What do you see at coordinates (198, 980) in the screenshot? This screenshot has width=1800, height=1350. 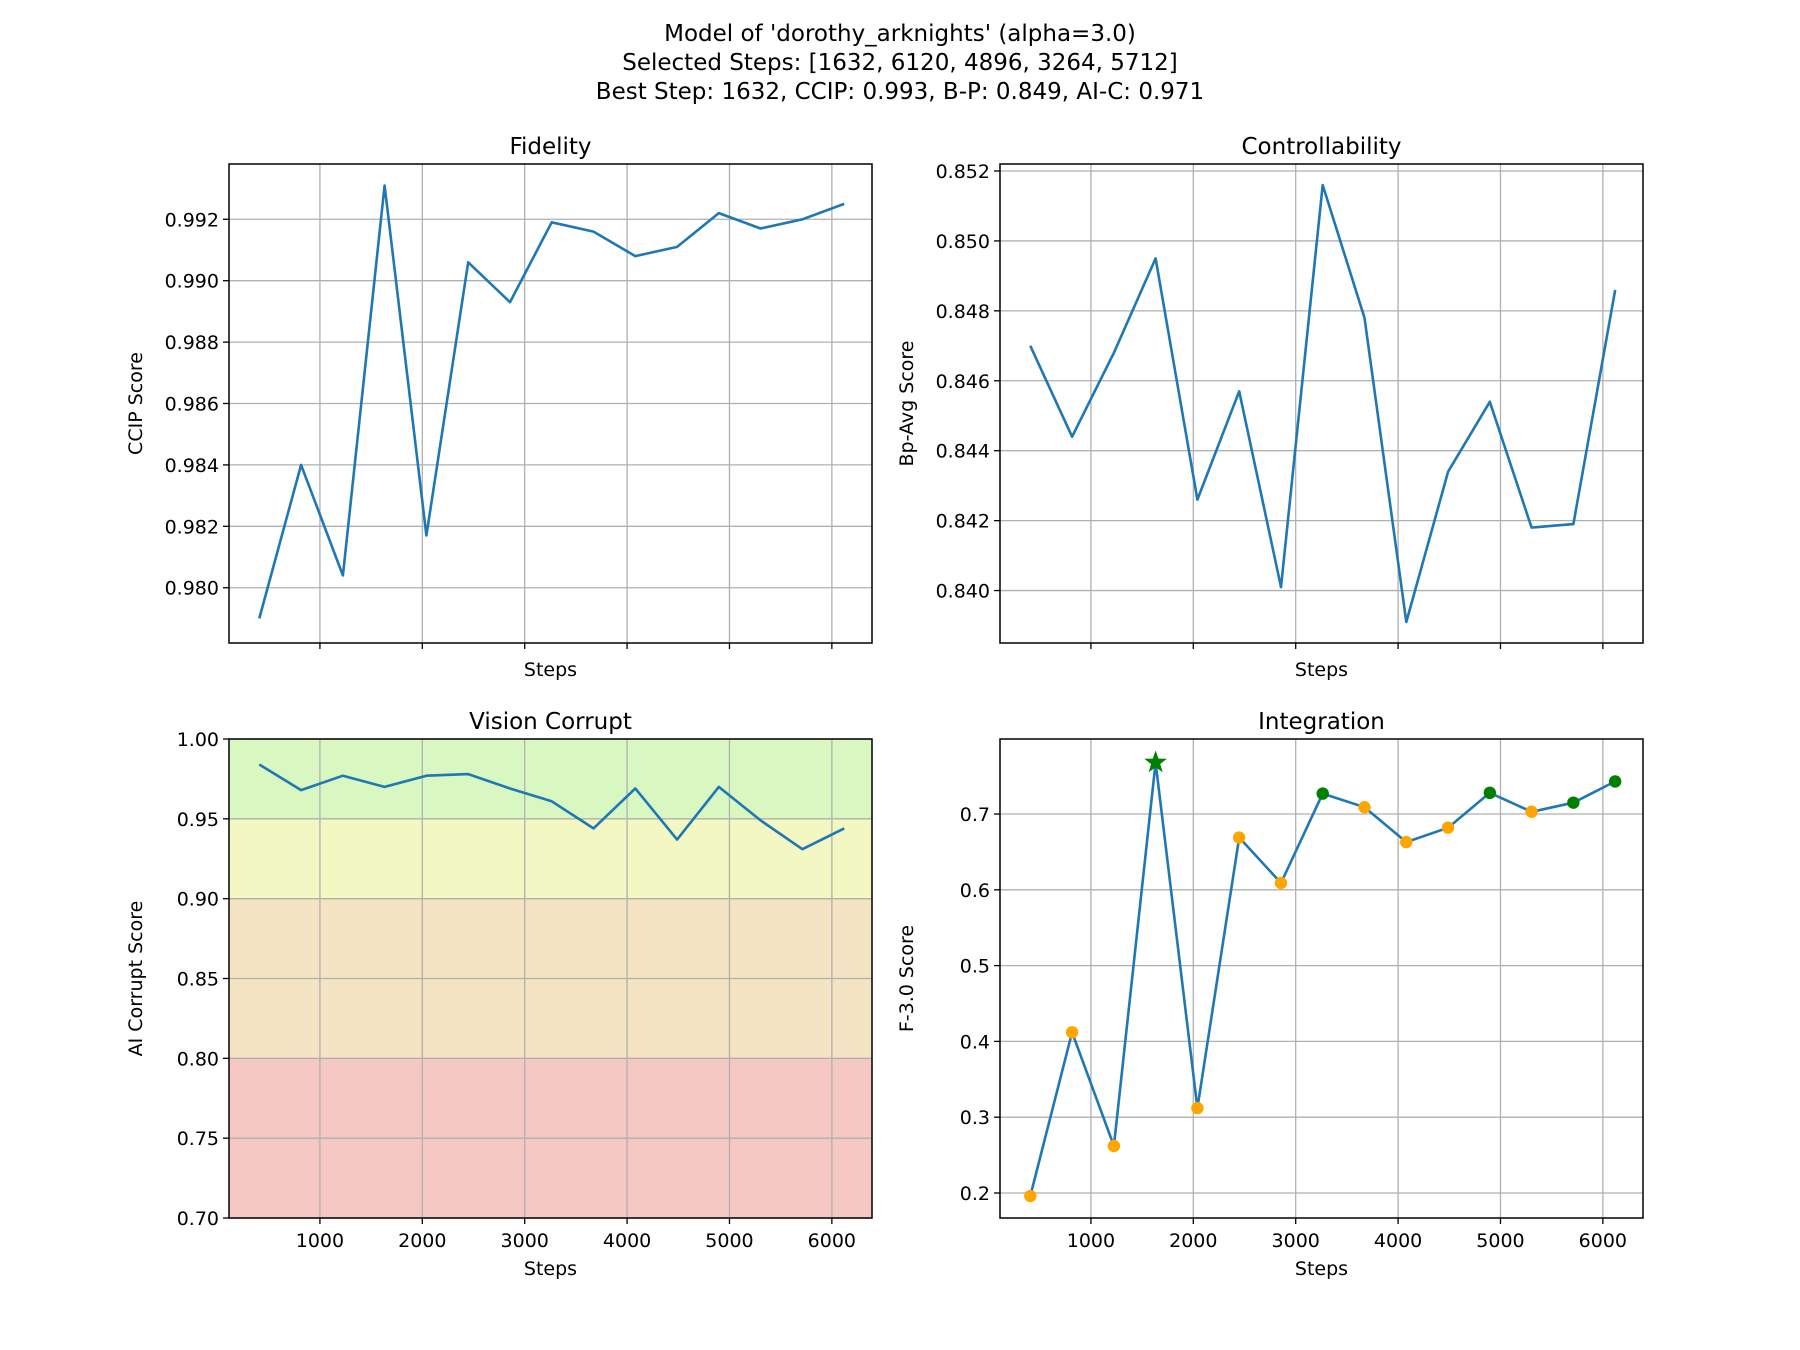 I see `y-tick-label: 0.85` at bounding box center [198, 980].